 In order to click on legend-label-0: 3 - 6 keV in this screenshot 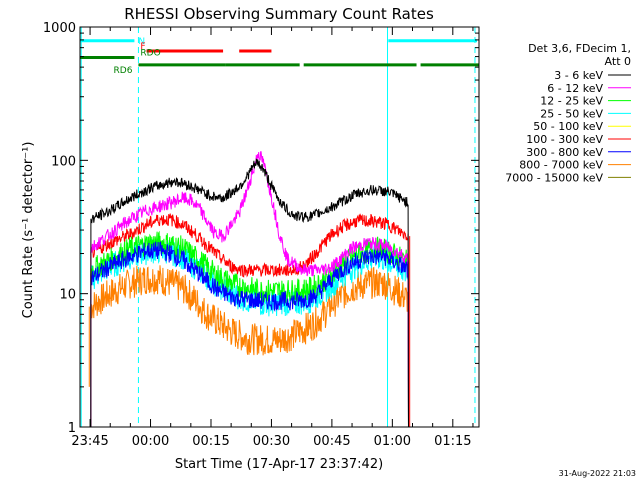, I will do `click(578, 75)`.